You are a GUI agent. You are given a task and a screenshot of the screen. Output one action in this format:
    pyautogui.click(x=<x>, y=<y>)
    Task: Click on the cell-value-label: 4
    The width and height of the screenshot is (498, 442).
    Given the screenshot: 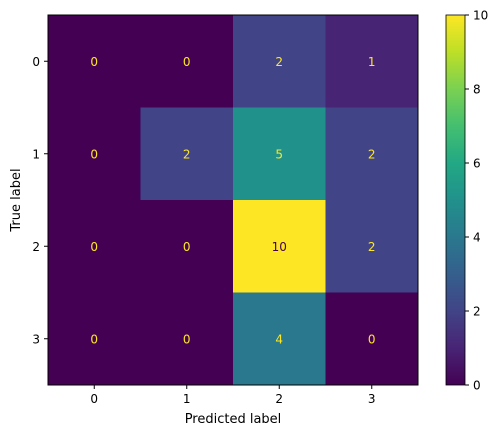 What is the action you would take?
    pyautogui.click(x=279, y=339)
    